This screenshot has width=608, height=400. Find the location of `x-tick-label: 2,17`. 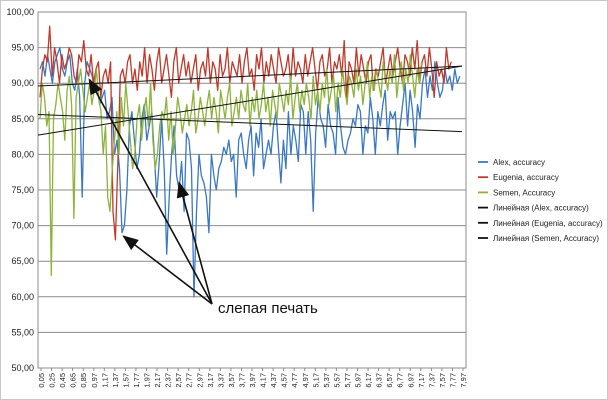

x-tick-label: 2,17 is located at coordinates (157, 380).